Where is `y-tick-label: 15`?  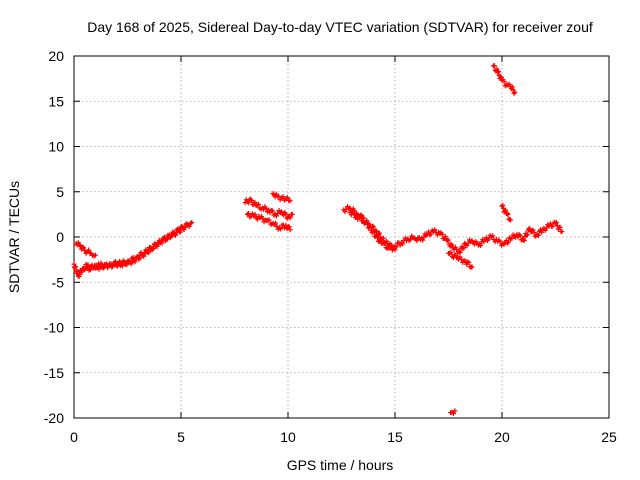
y-tick-label: 15 is located at coordinates (56, 101).